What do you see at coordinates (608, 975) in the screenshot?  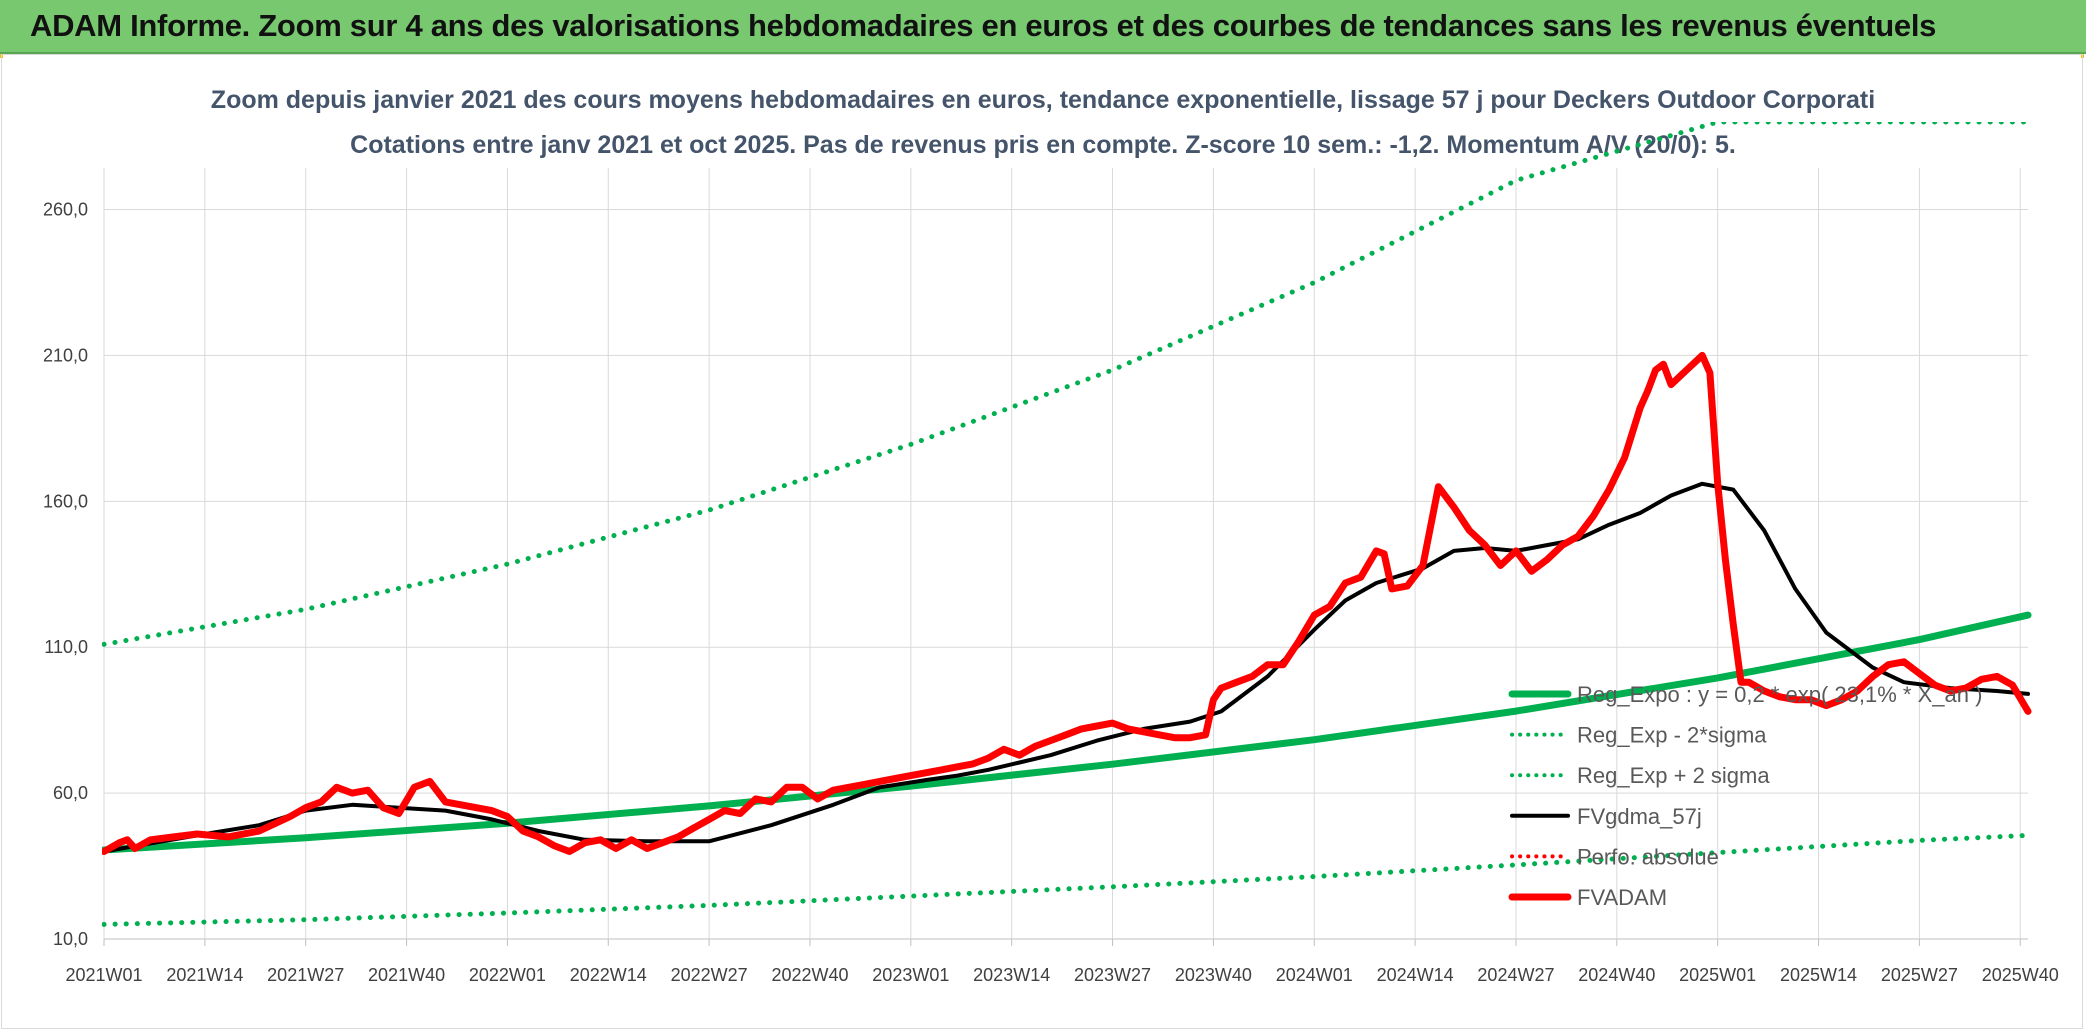 I see `x-tick-label: 2022W14` at bounding box center [608, 975].